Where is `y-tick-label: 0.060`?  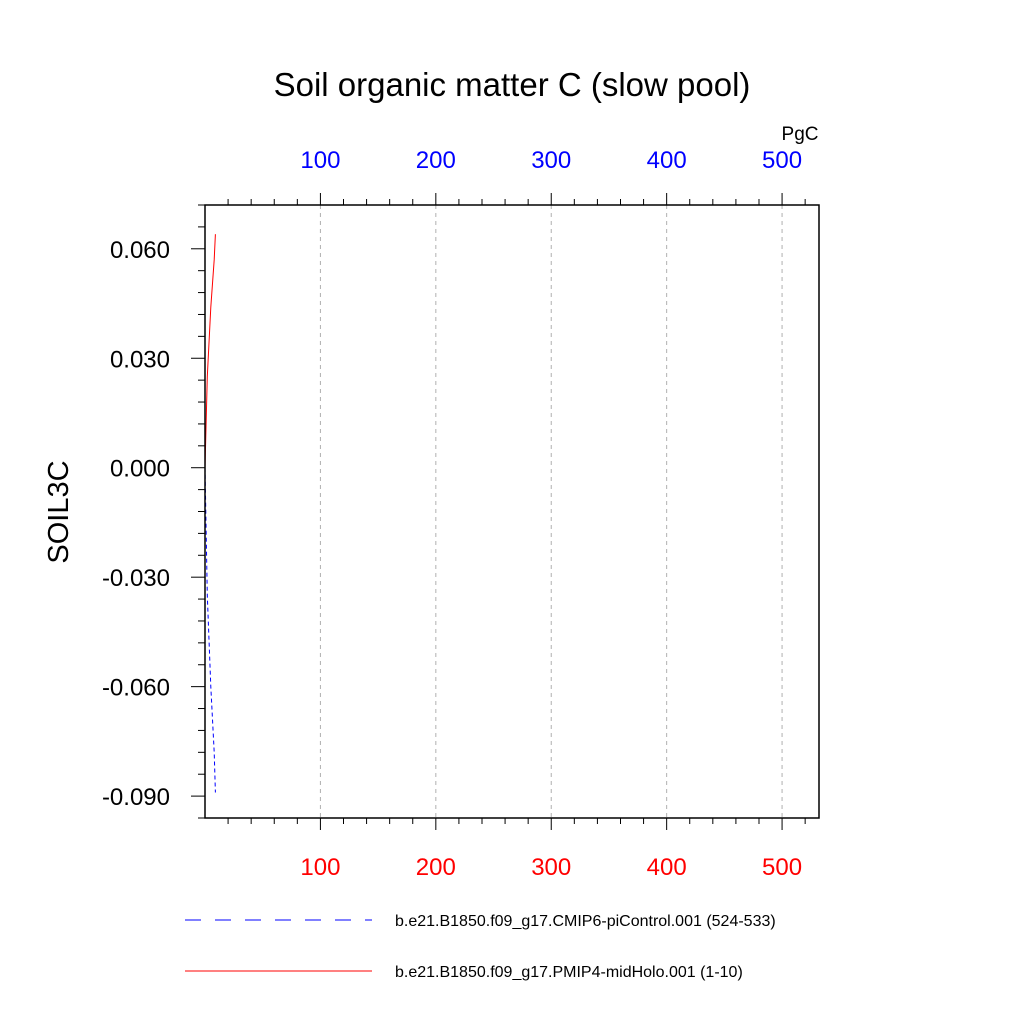
y-tick-label: 0.060 is located at coordinates (140, 250).